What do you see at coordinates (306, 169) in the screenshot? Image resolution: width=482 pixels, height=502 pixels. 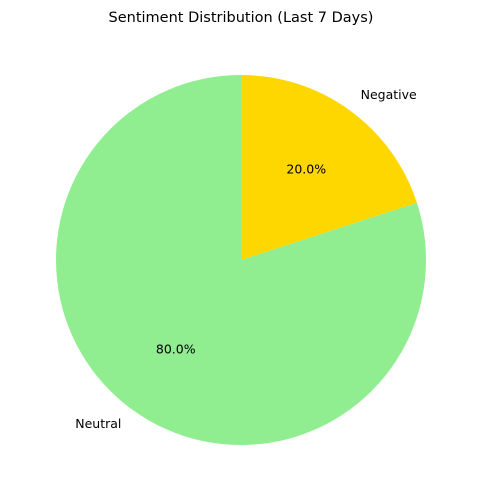 I see `slice-percent-negative: 20.0%` at bounding box center [306, 169].